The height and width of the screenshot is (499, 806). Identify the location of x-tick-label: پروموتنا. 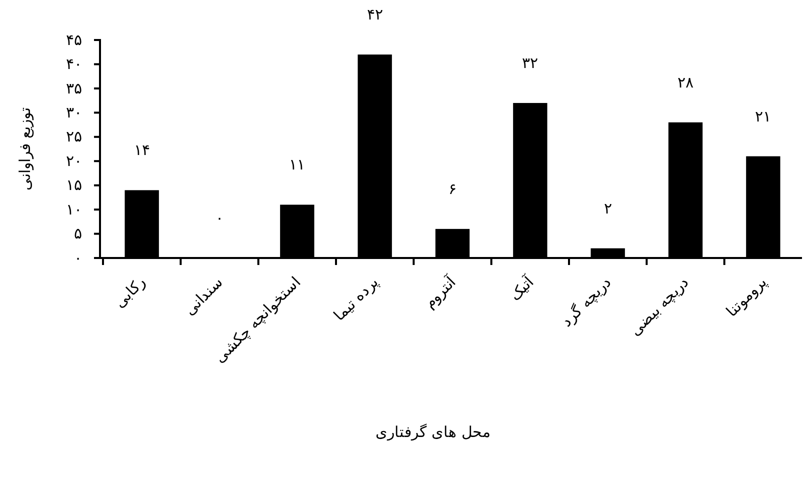
(746, 296).